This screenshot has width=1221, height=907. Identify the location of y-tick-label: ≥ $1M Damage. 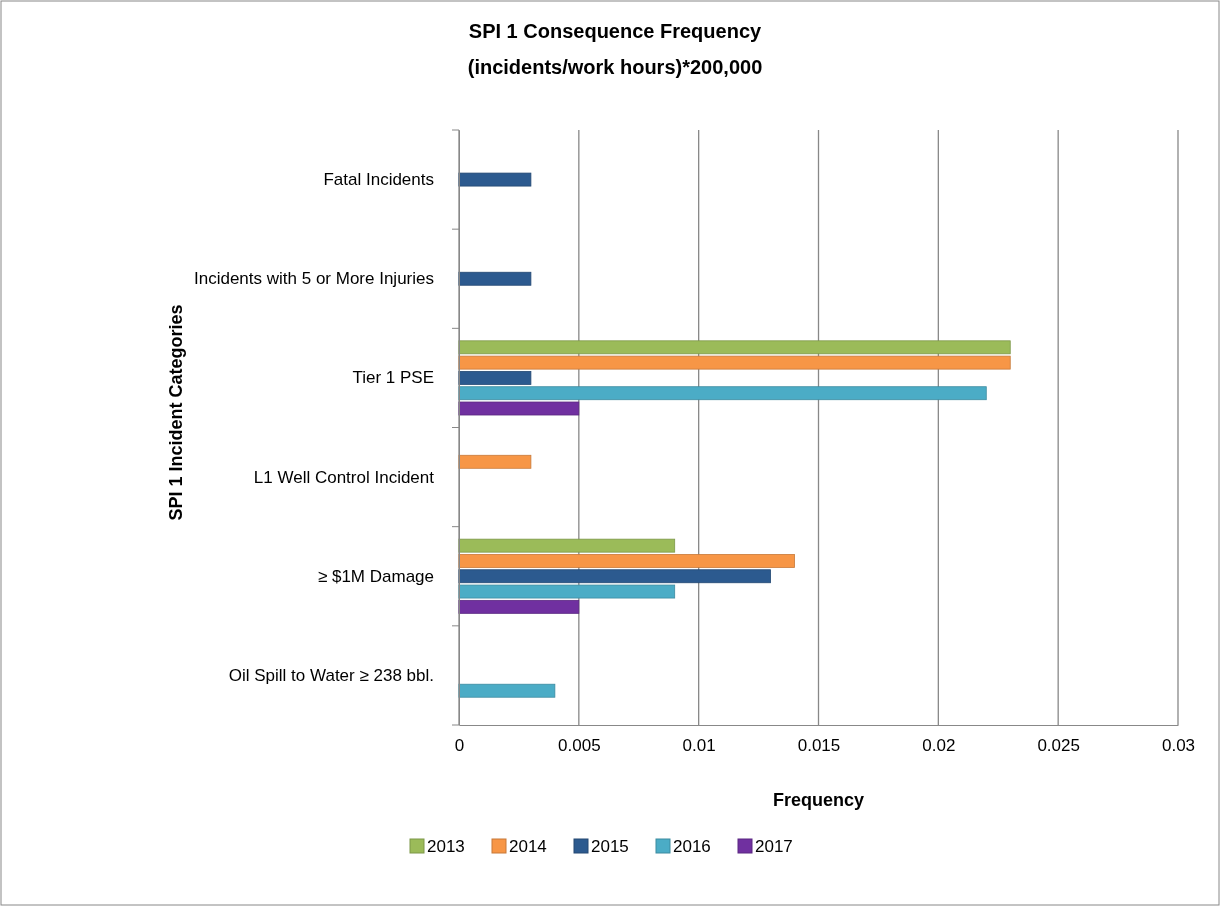
(375, 576).